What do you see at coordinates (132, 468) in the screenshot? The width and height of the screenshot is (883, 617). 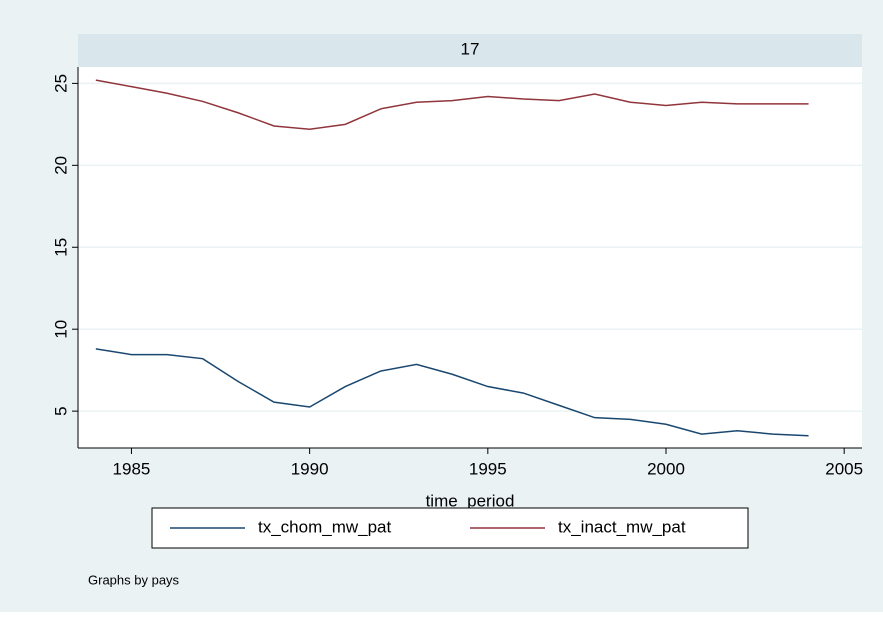 I see `x-tick-label: 1985` at bounding box center [132, 468].